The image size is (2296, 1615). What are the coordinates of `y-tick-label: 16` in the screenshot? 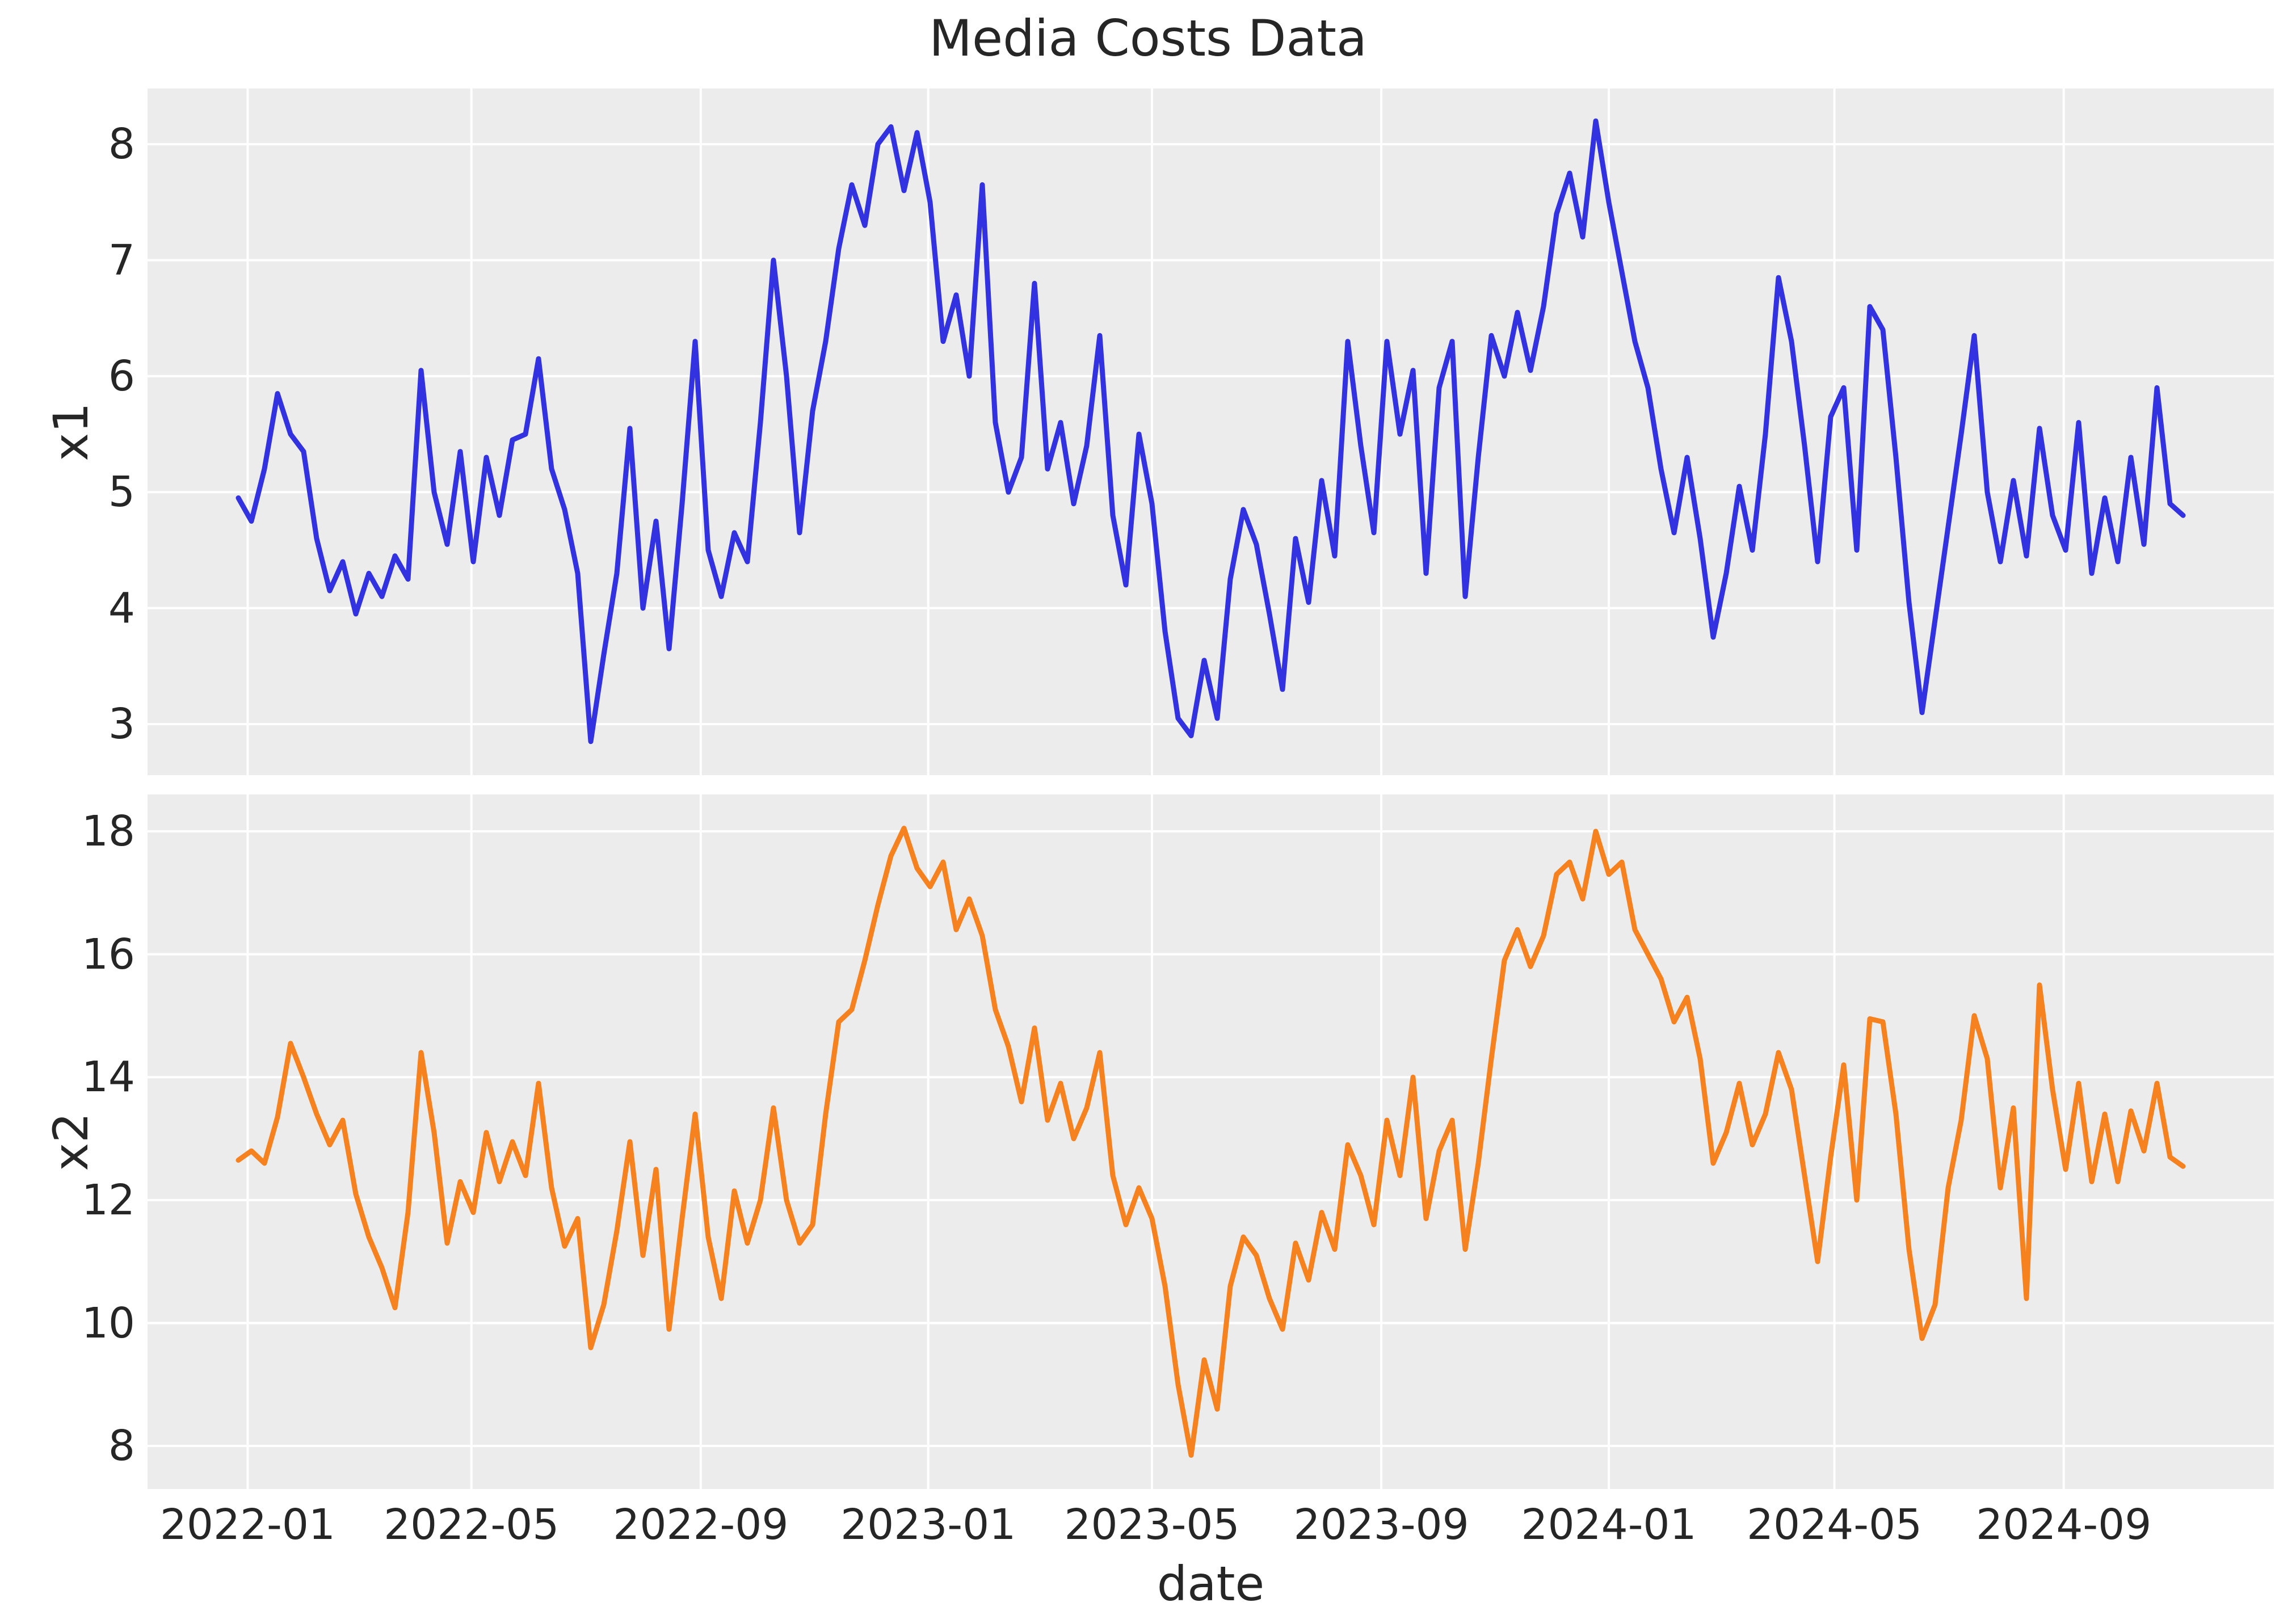 It's located at (108, 954).